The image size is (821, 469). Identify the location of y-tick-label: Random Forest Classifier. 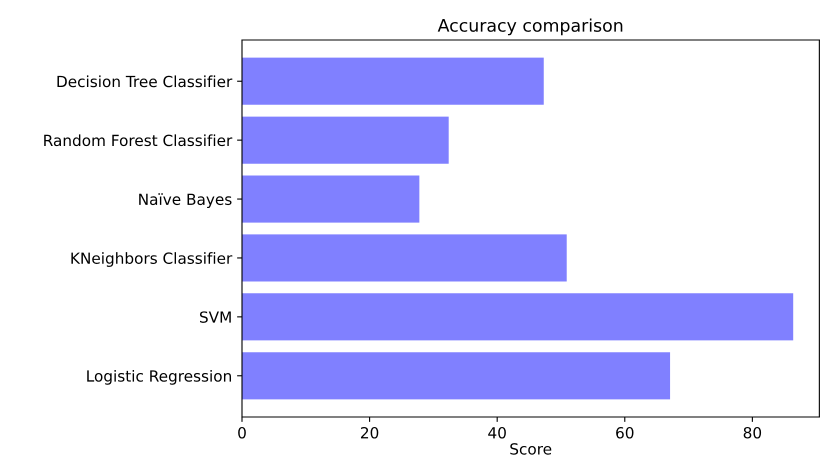
(138, 140).